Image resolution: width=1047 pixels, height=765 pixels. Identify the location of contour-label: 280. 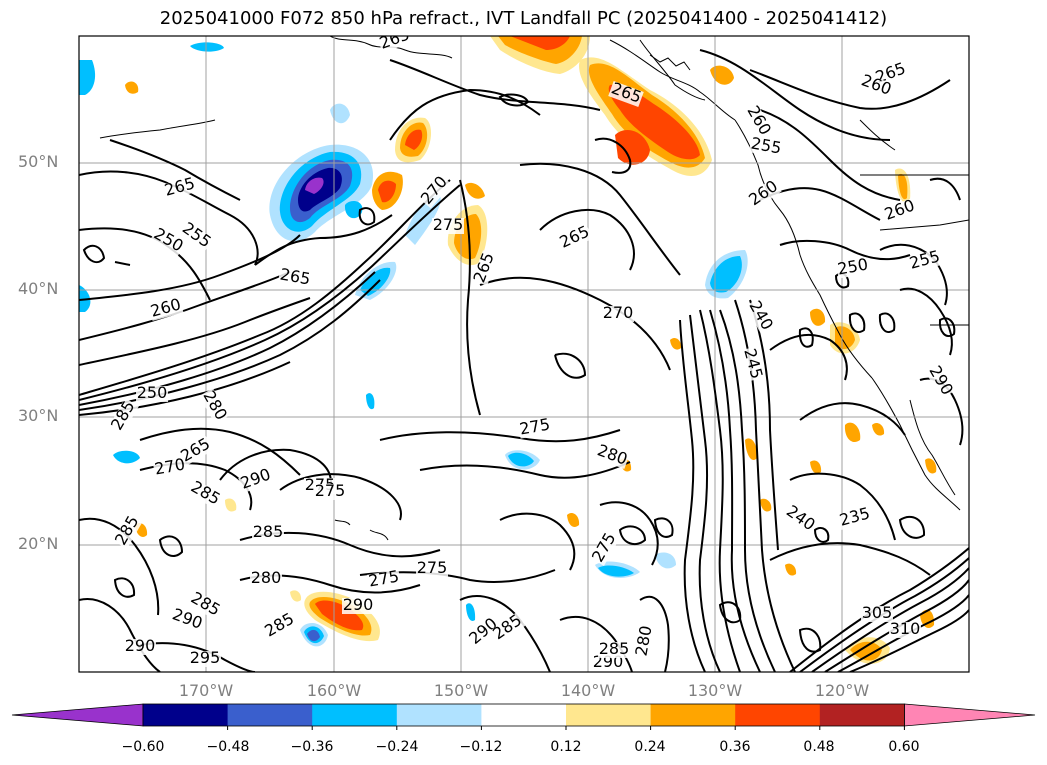
(266, 577).